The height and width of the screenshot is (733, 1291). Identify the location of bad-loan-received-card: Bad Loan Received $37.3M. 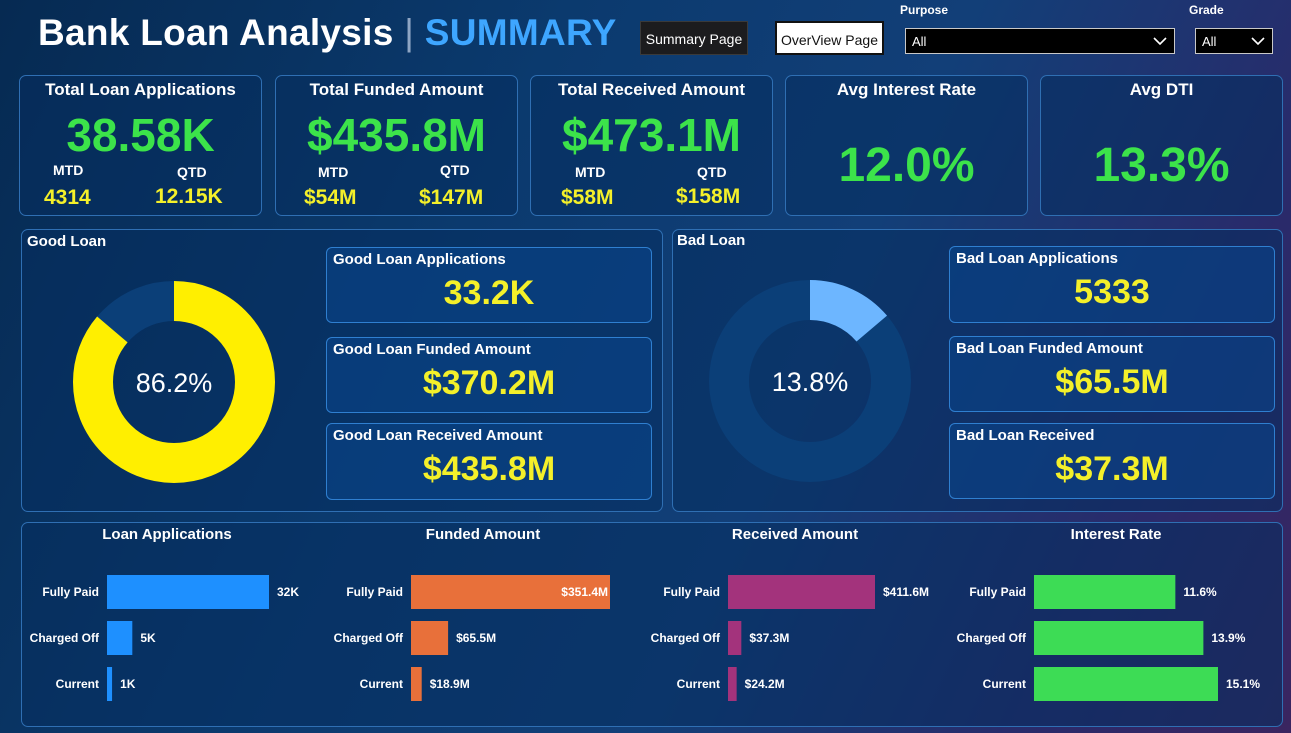
(1112, 461).